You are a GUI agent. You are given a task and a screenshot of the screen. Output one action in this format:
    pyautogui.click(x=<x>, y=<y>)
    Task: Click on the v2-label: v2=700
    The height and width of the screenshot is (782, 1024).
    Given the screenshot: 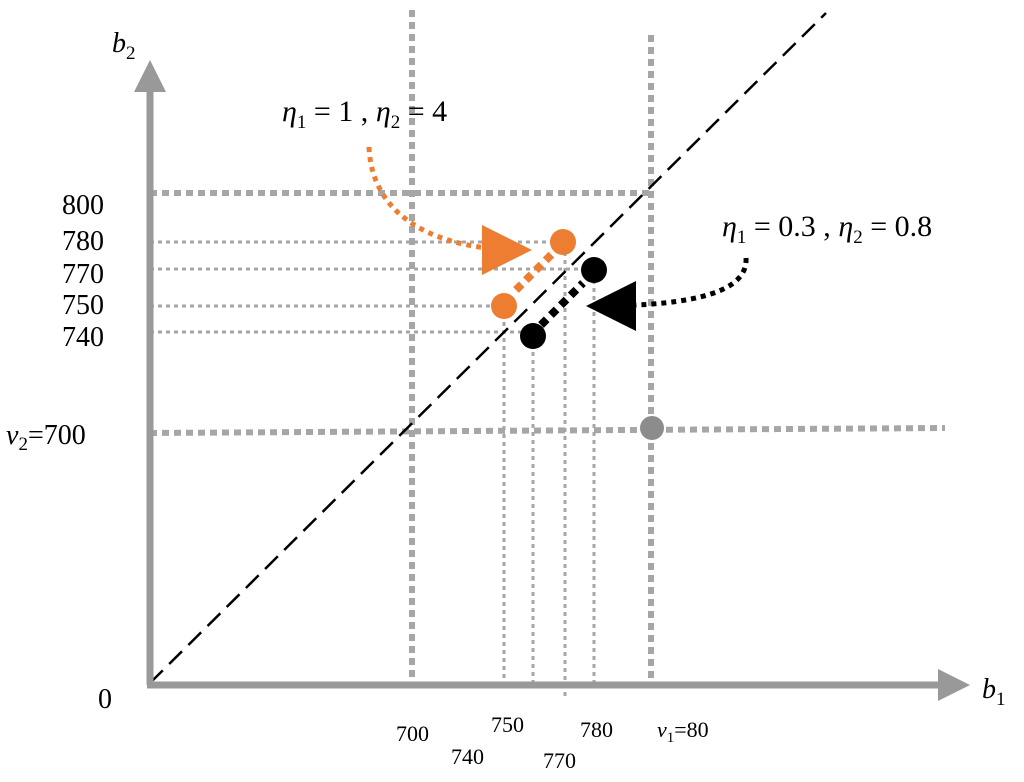 What is the action you would take?
    pyautogui.click(x=46, y=437)
    